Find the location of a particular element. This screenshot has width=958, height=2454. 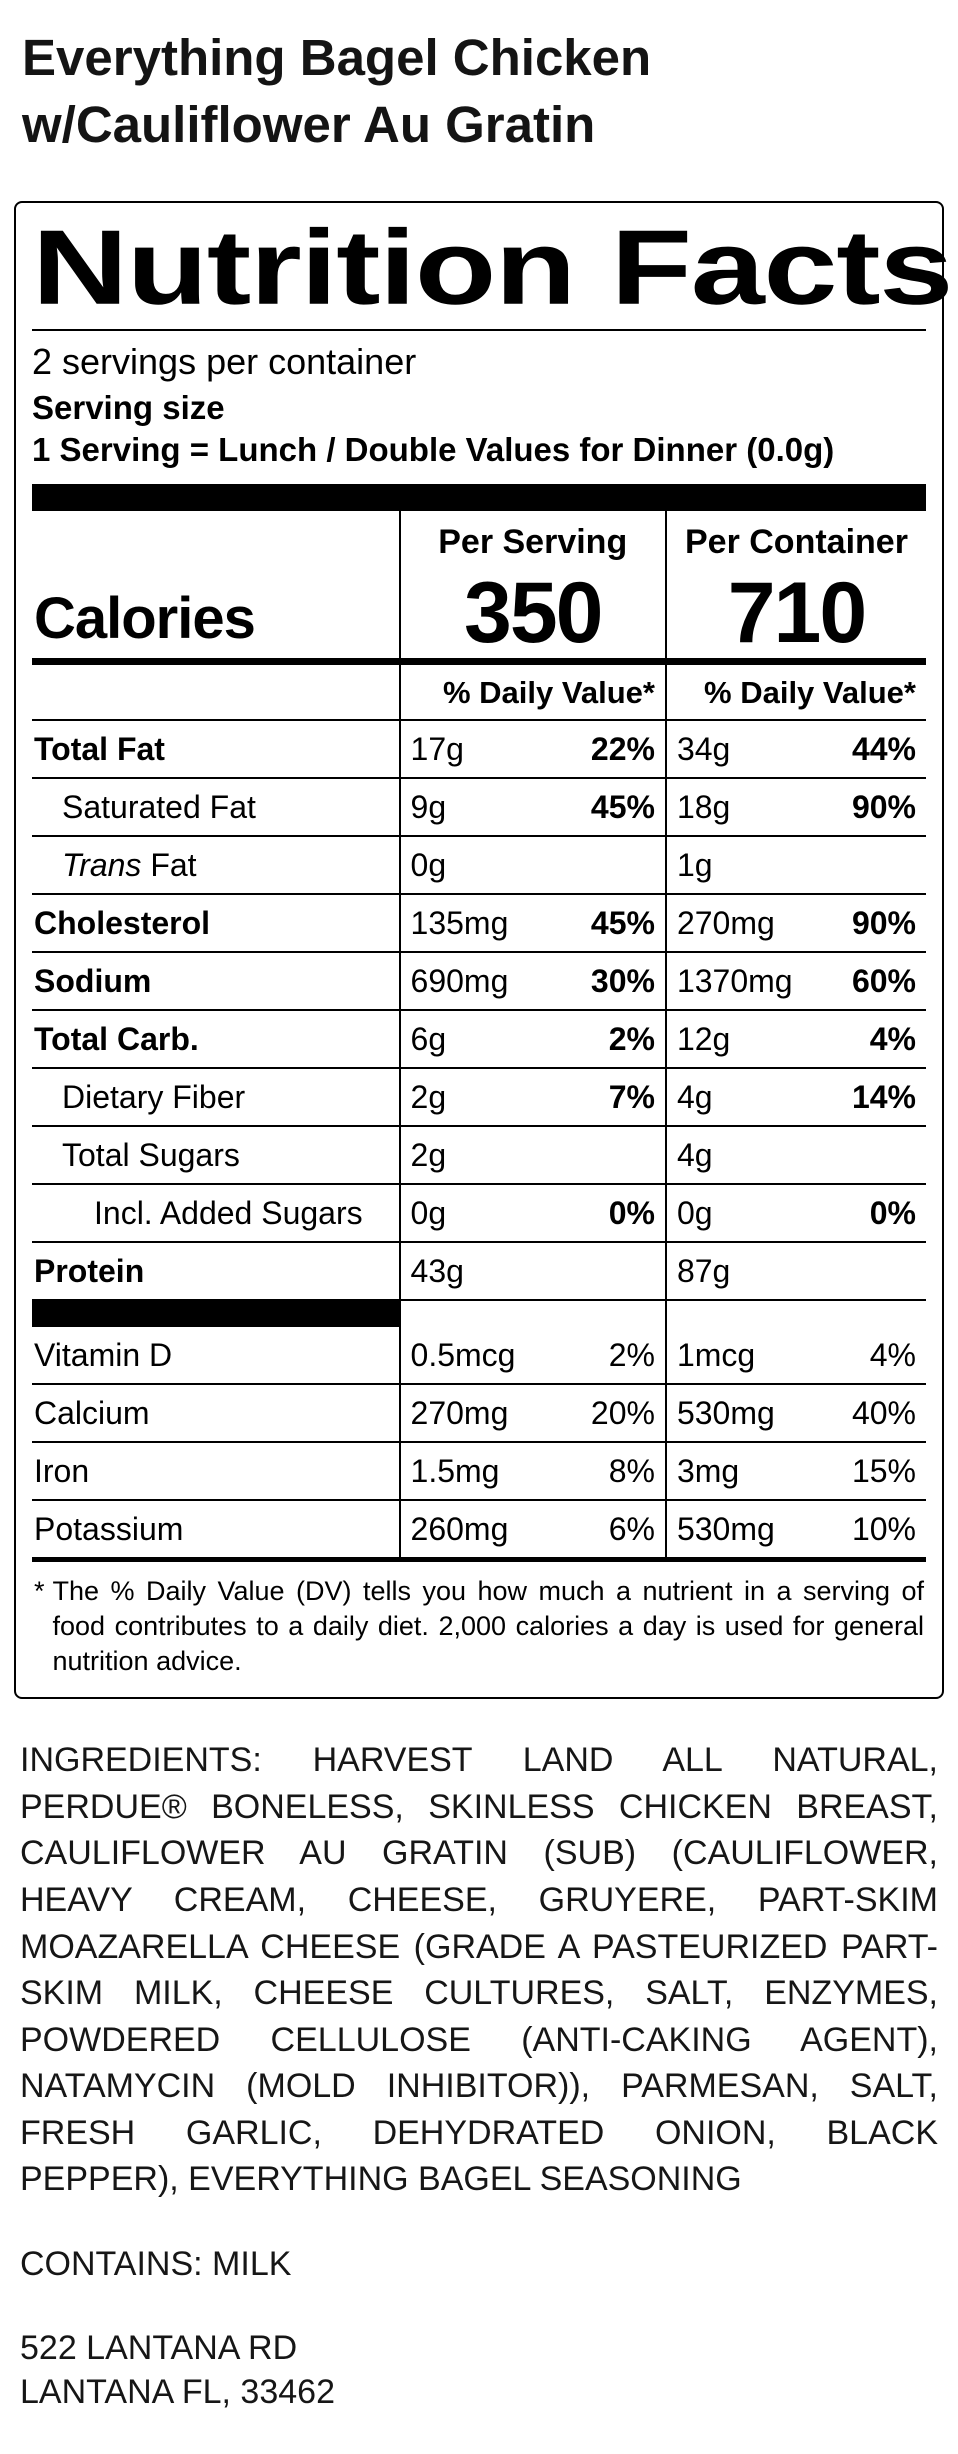

per-container-cell: 3mg 15% is located at coordinates (795, 1470).